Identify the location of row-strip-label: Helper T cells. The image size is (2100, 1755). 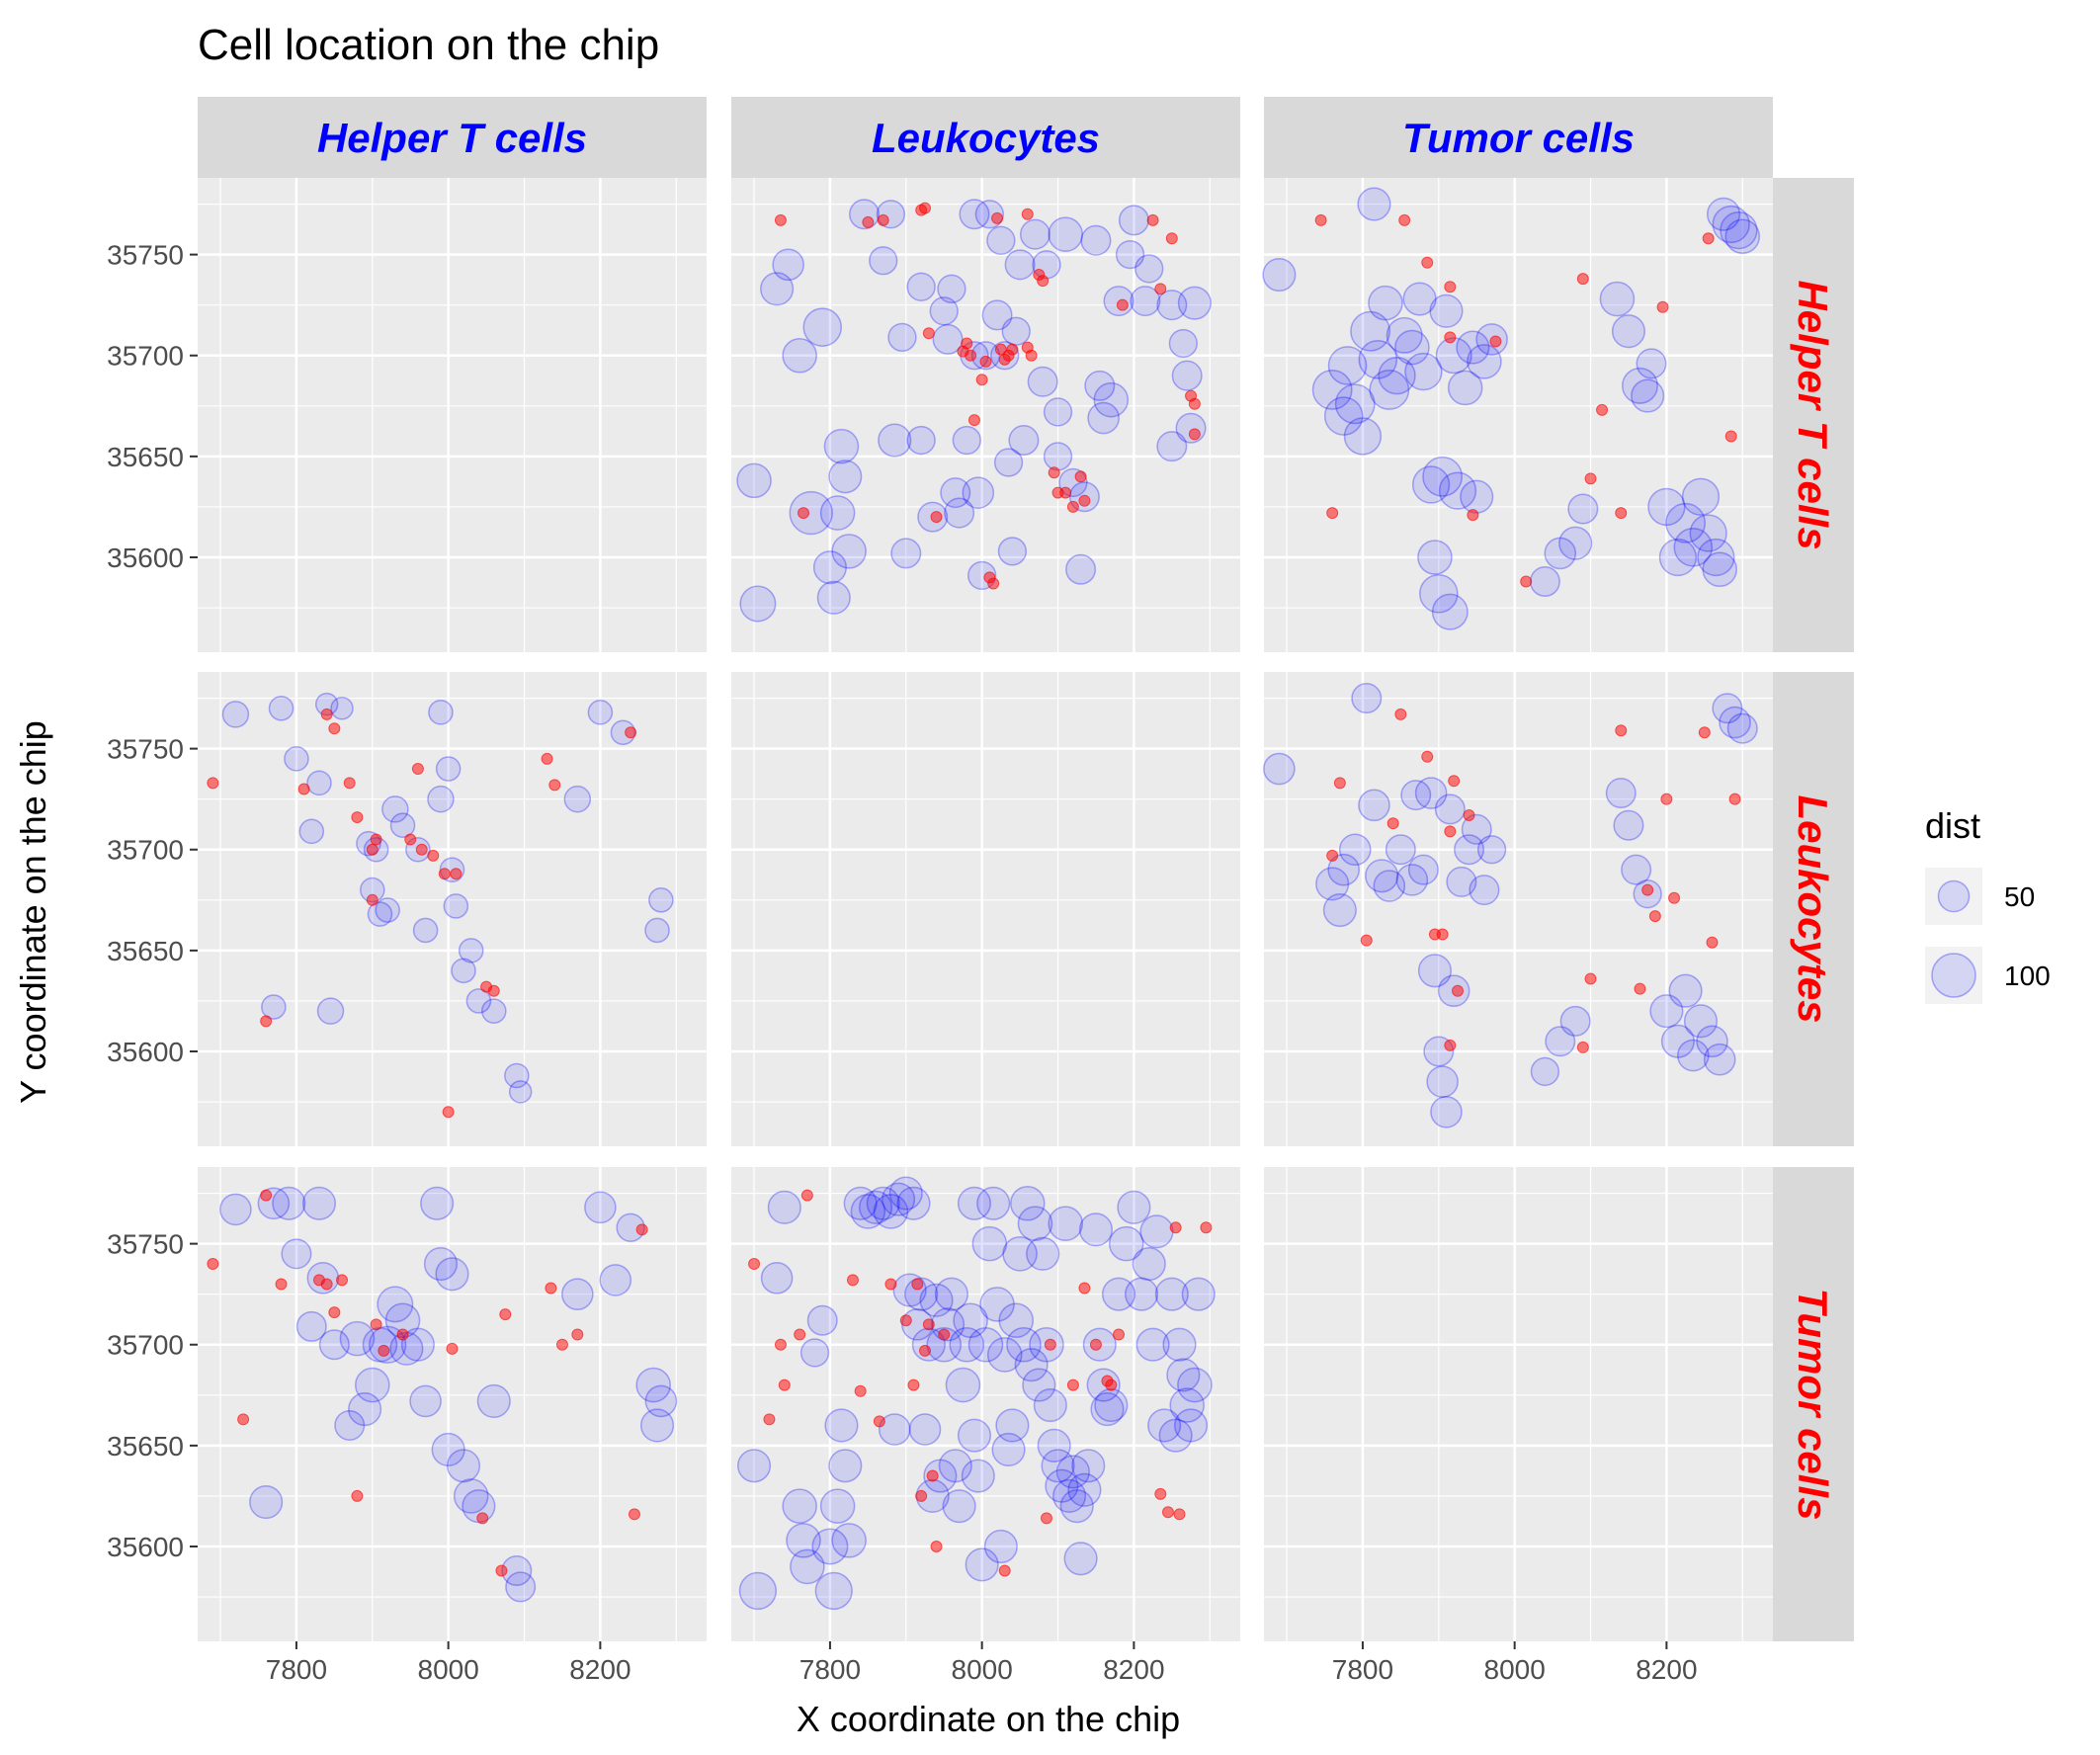
(1813, 414).